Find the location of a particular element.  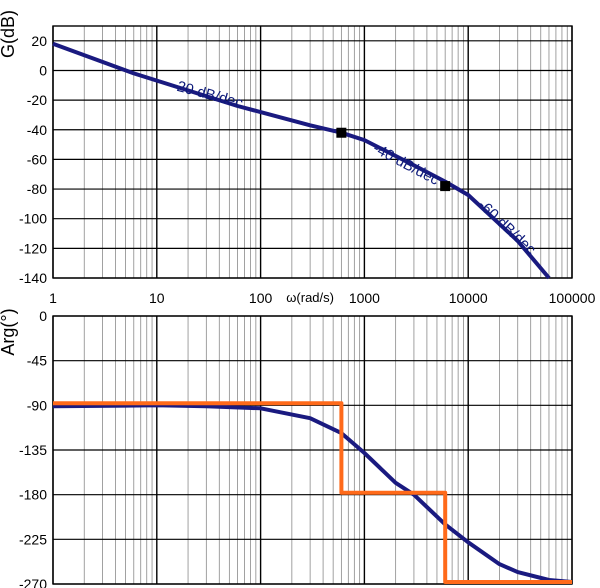

y-tick-label: -40 is located at coordinates (37, 130).